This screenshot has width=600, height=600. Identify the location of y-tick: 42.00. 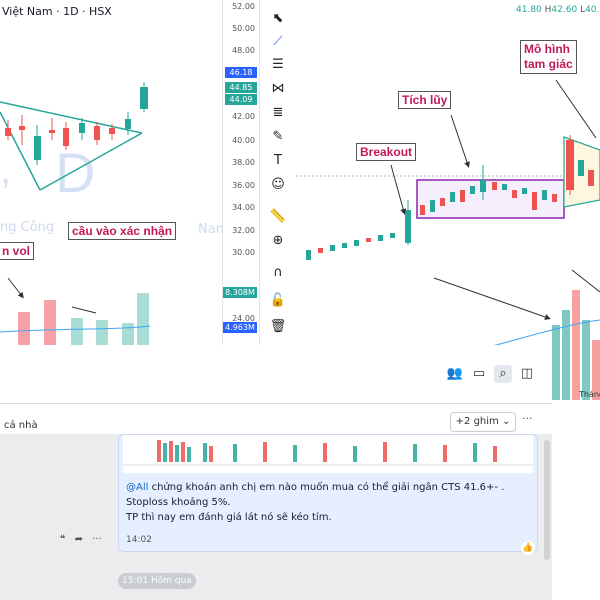
(243, 116).